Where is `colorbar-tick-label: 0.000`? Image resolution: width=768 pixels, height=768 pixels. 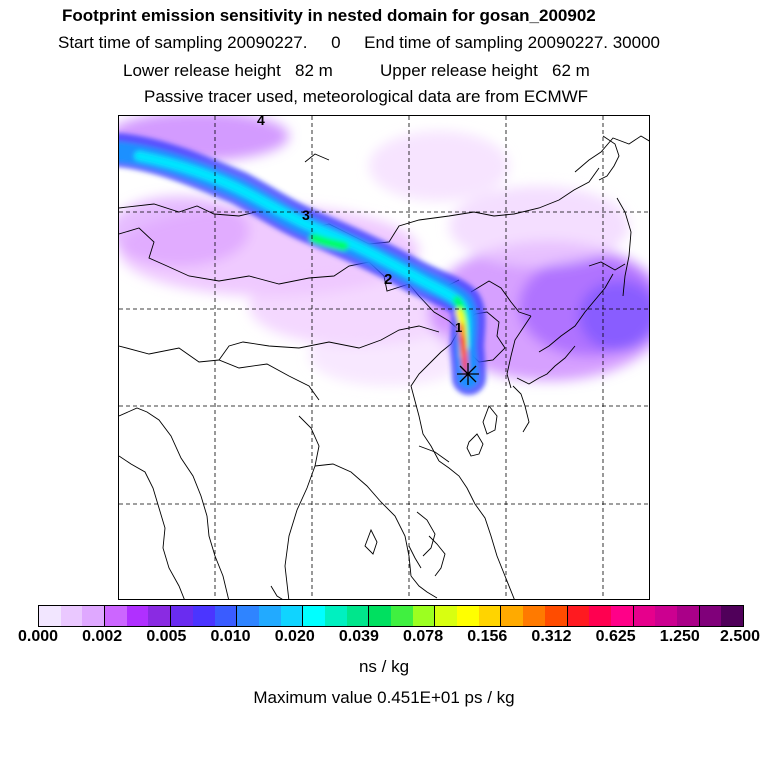
colorbar-tick-label: 0.000 is located at coordinates (38, 636).